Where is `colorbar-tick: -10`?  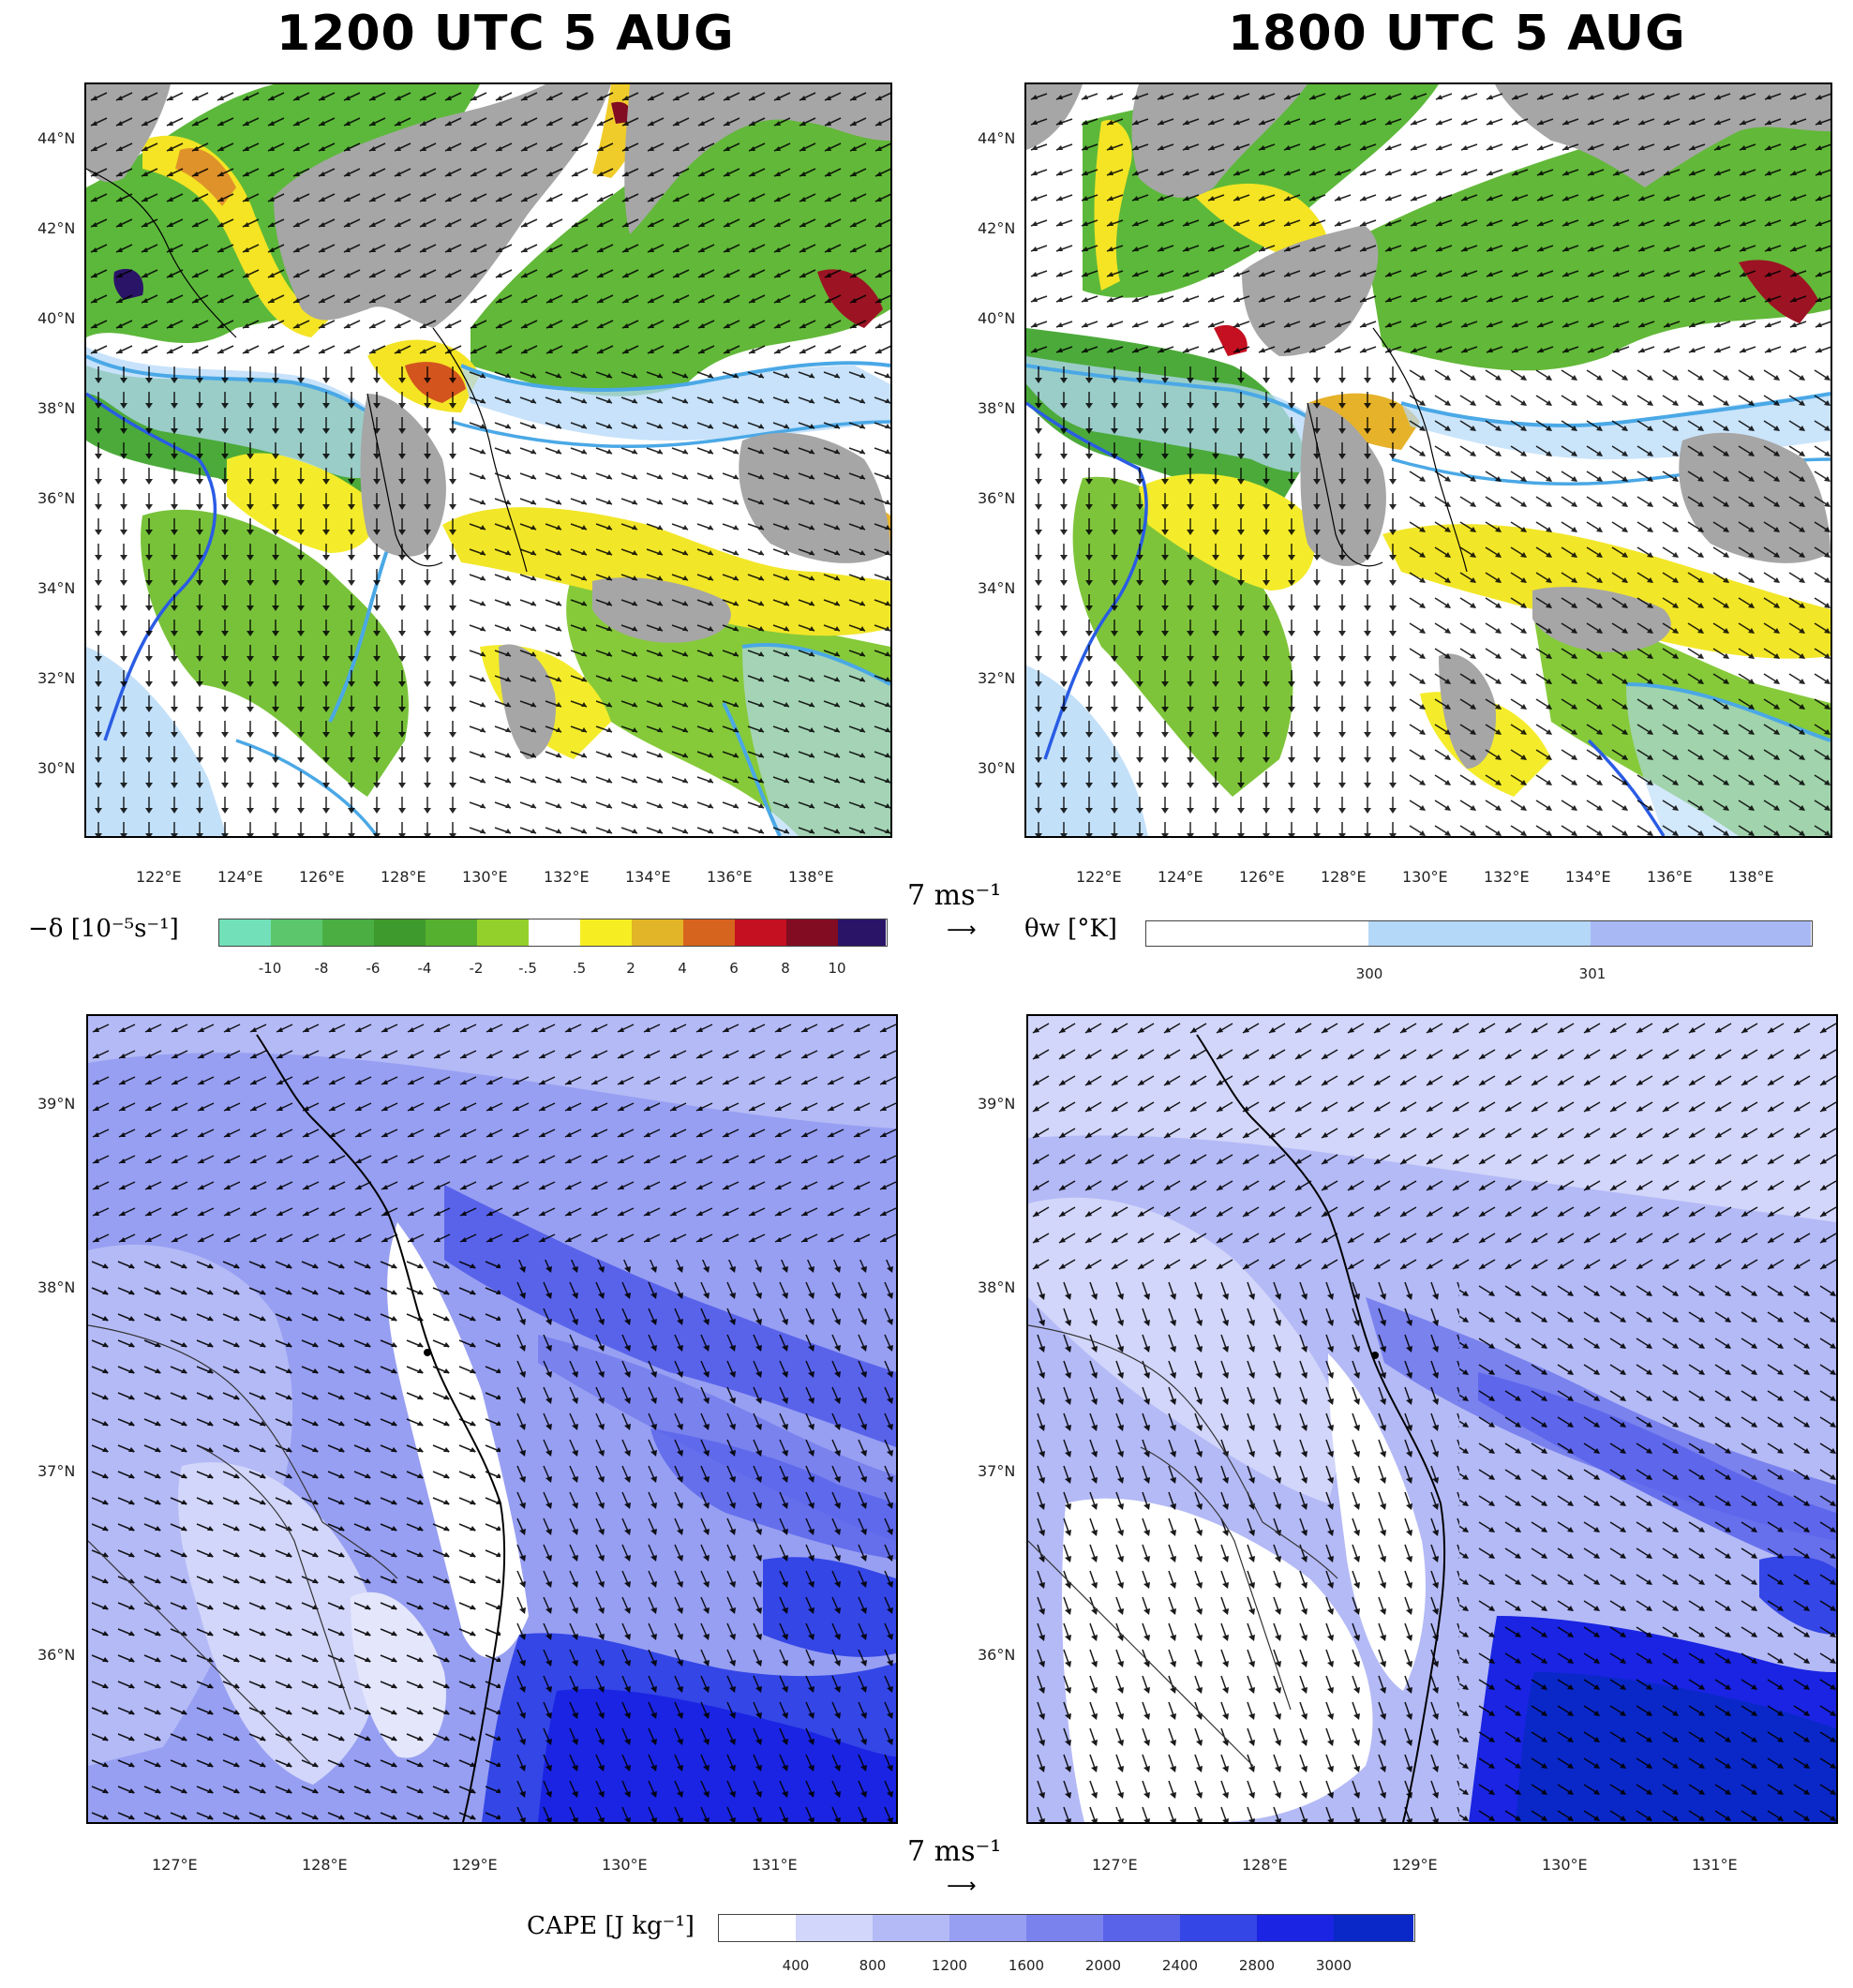 colorbar-tick: -10 is located at coordinates (270, 969).